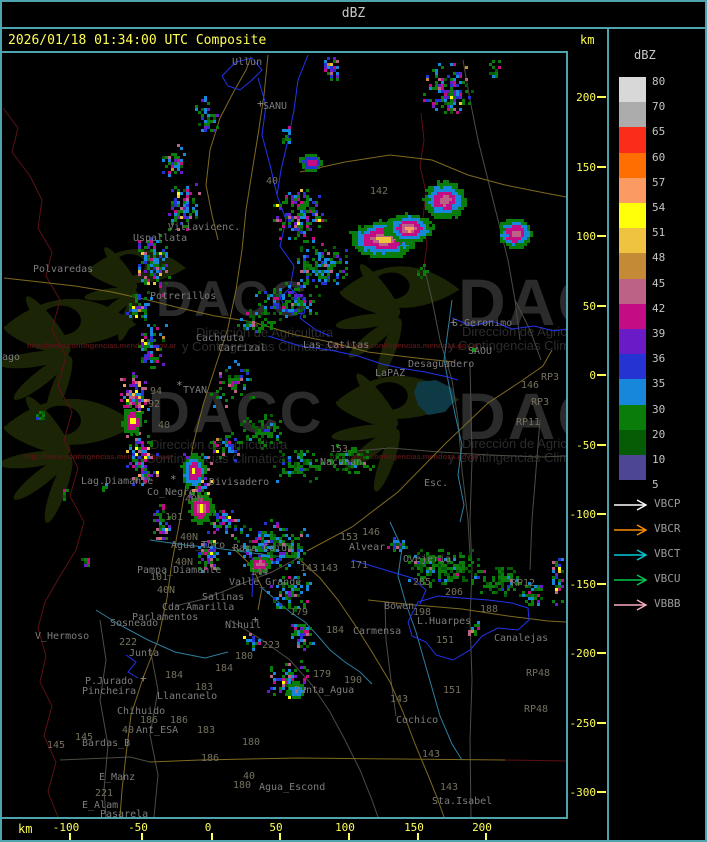 The image size is (707, 842). What do you see at coordinates (353, 1) in the screenshot?
I see `frame-top` at bounding box center [353, 1].